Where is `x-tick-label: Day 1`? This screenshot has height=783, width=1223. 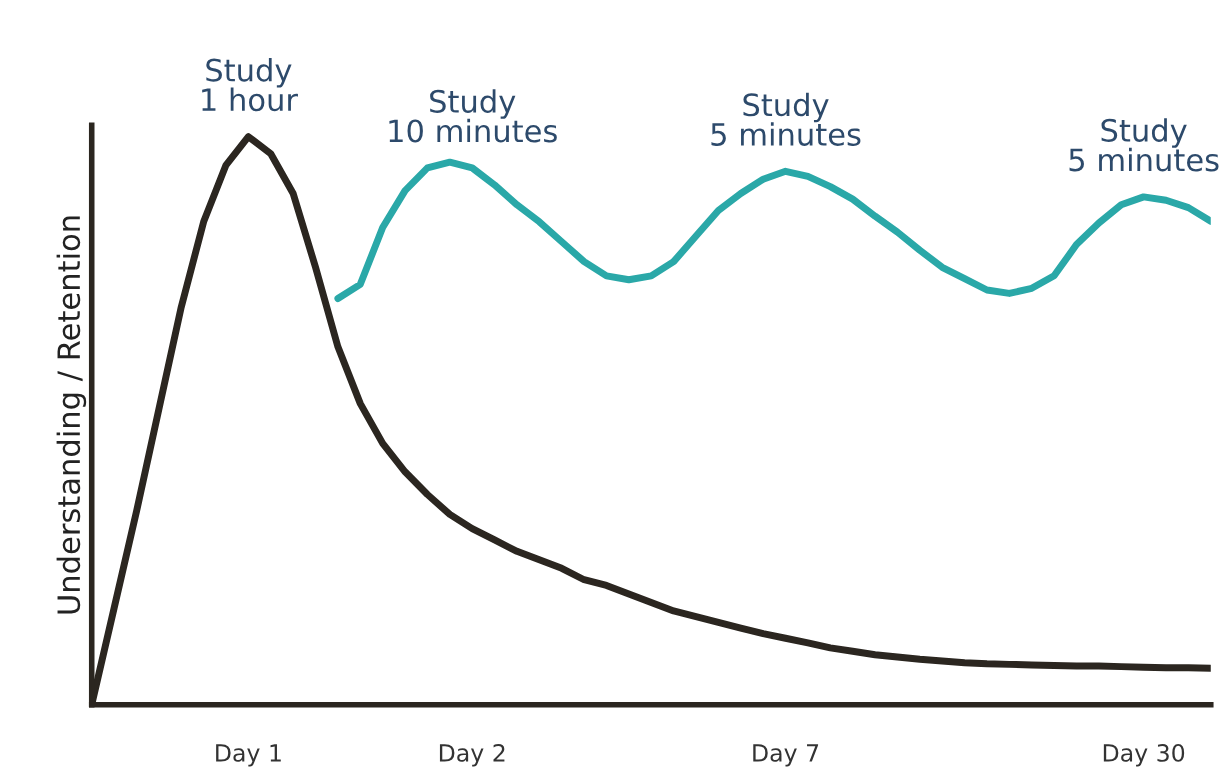 x-tick-label: Day 1 is located at coordinates (248, 755).